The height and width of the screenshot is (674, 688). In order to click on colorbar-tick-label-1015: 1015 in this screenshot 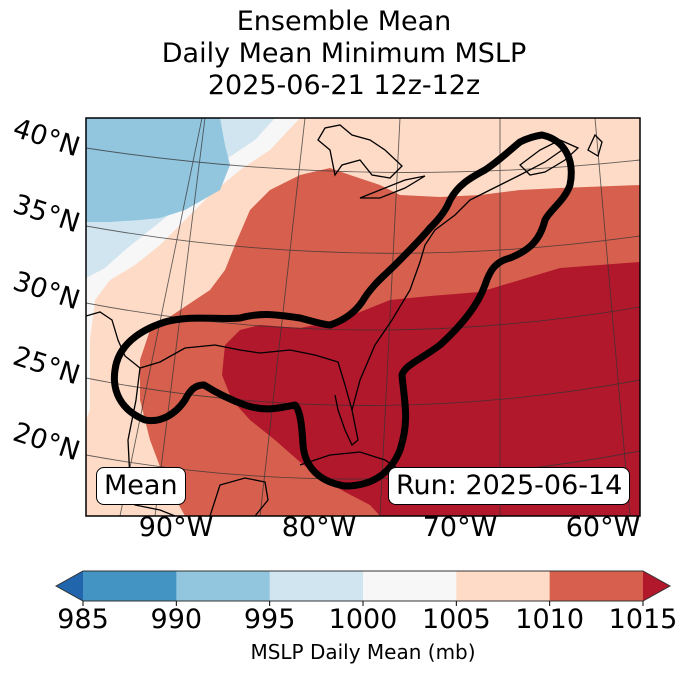, I will do `click(643, 619)`.